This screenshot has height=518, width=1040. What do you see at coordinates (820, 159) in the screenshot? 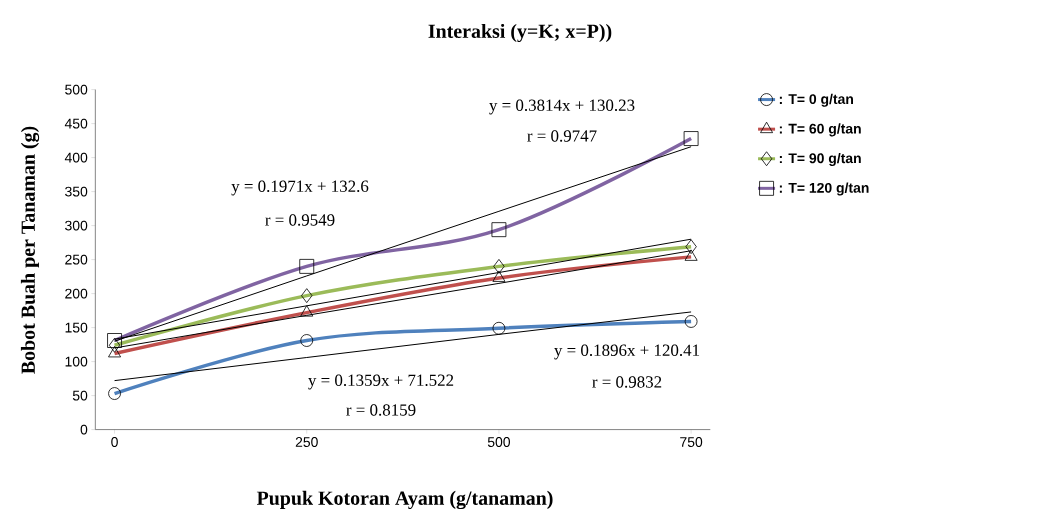
I see `legend-label: : T= 90 g/tan` at bounding box center [820, 159].